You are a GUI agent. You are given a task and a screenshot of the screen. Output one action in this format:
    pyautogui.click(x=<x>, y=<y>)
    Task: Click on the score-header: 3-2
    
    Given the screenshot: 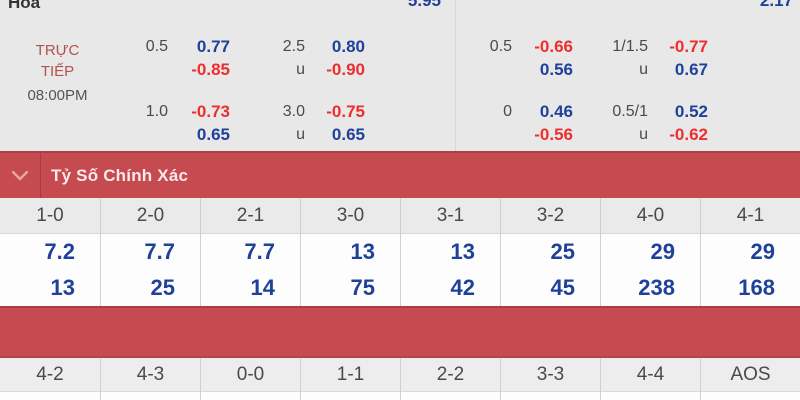 What is the action you would take?
    pyautogui.click(x=550, y=216)
    